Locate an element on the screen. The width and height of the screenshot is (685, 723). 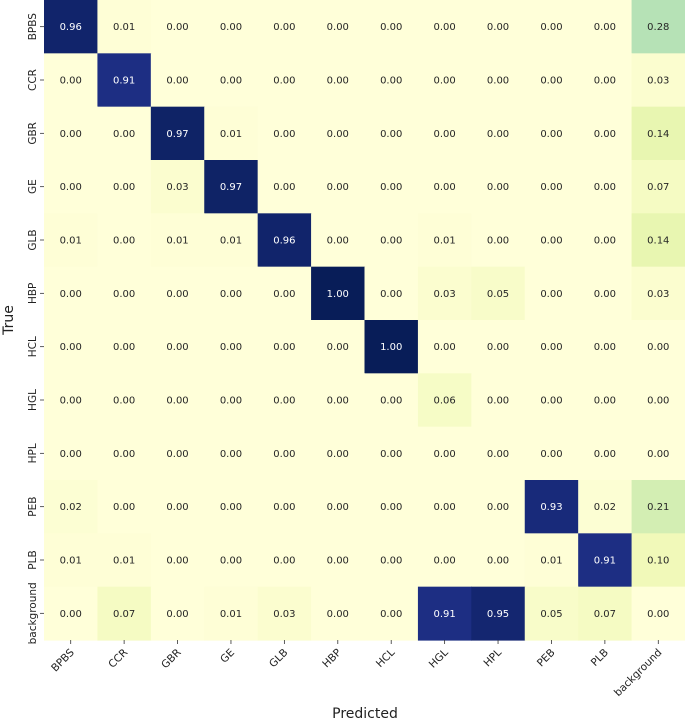
cell-value-label: 0.96 is located at coordinates (284, 241).